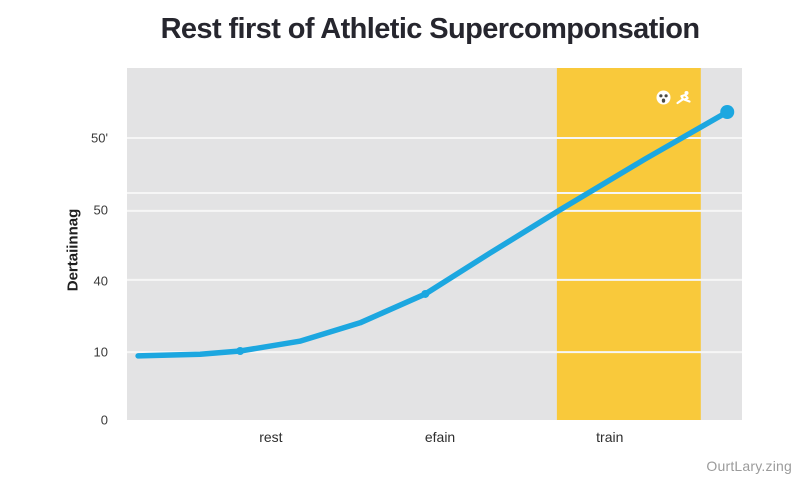  I want to click on y-axis-title: Dertaiinnag, so click(73, 250).